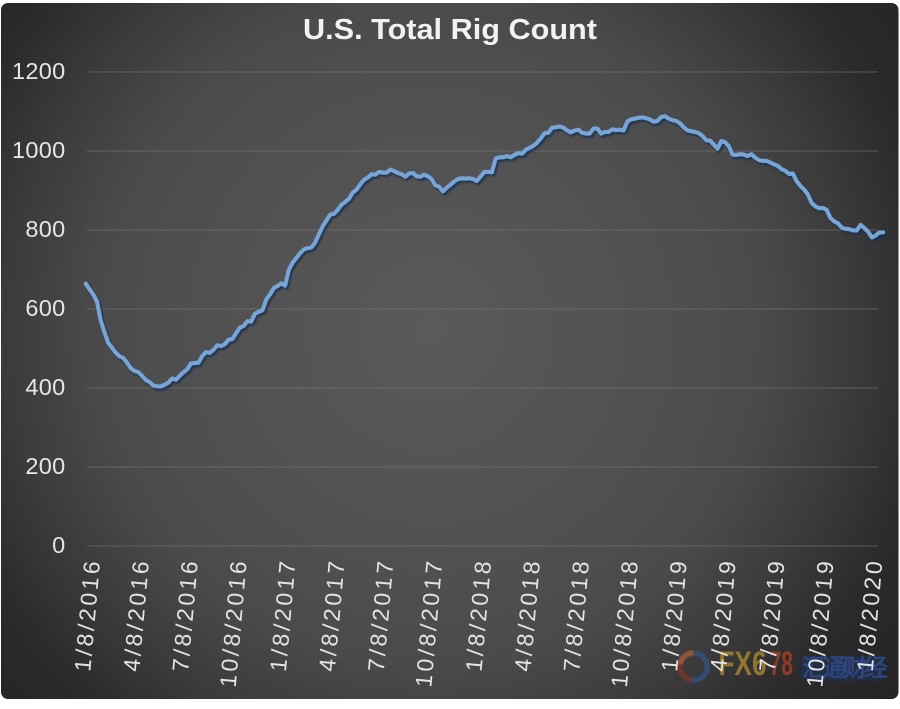 This screenshot has height=709, width=900. What do you see at coordinates (58, 545) in the screenshot?
I see `svg-text: 0` at bounding box center [58, 545].